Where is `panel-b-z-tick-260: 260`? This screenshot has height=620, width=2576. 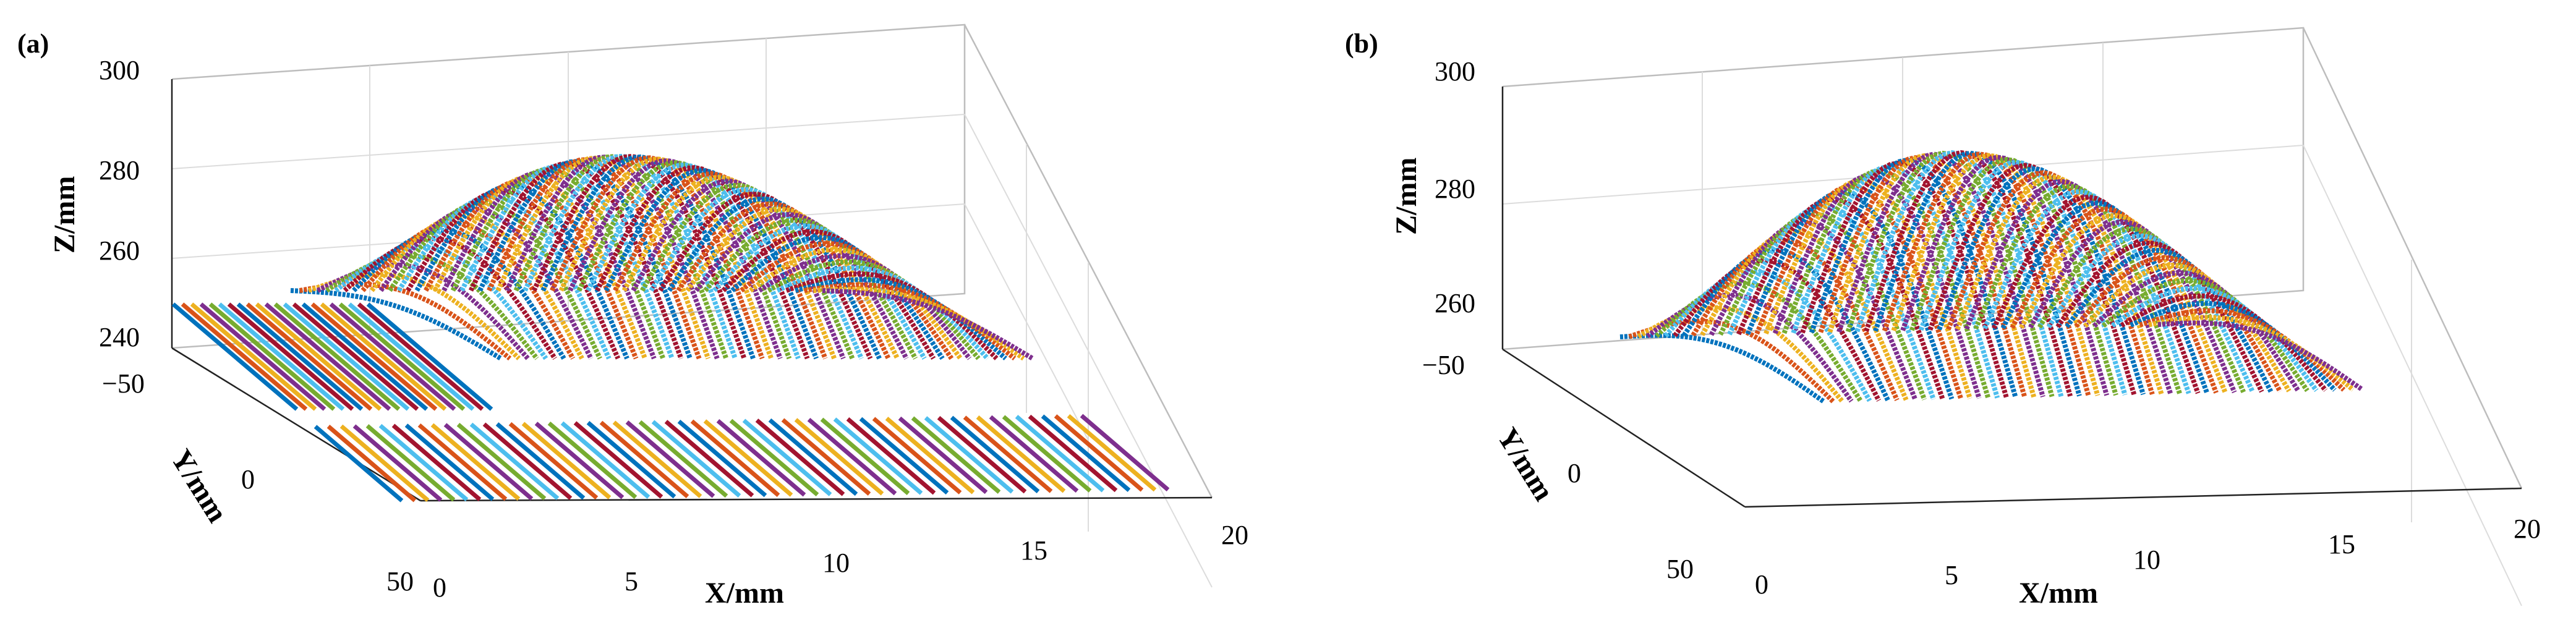
panel-b-z-tick-260: 260 is located at coordinates (1455, 303).